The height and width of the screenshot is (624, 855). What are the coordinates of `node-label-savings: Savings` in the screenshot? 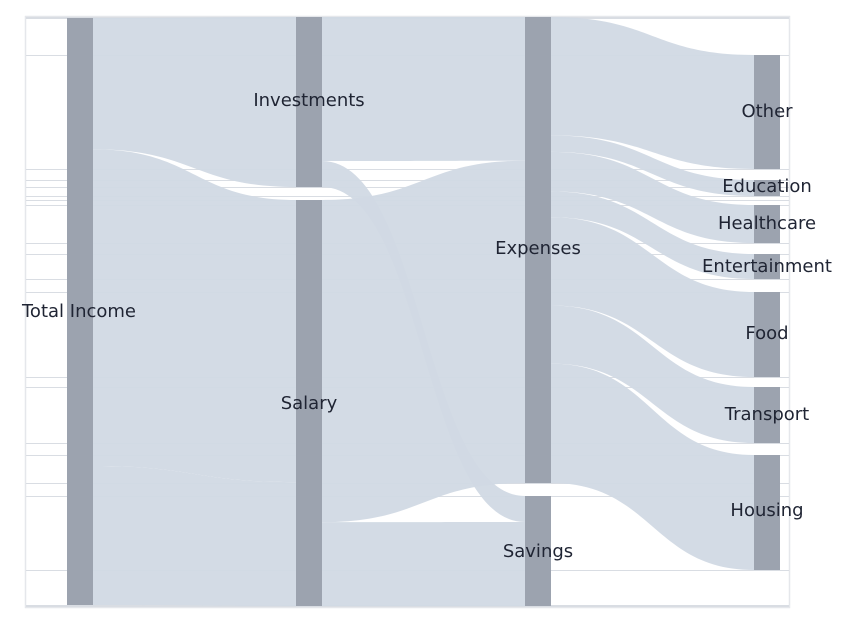 It's located at (538, 551).